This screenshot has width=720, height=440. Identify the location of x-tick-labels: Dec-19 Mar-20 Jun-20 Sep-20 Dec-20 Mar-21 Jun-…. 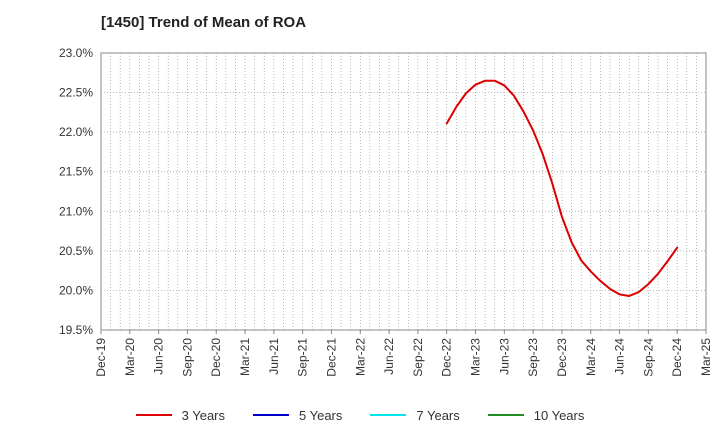
(403, 357).